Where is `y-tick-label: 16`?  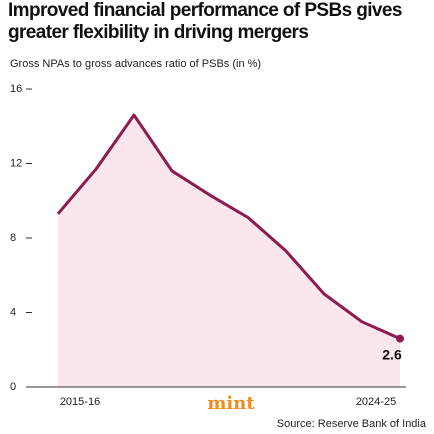 y-tick-label: 16 is located at coordinates (16, 89).